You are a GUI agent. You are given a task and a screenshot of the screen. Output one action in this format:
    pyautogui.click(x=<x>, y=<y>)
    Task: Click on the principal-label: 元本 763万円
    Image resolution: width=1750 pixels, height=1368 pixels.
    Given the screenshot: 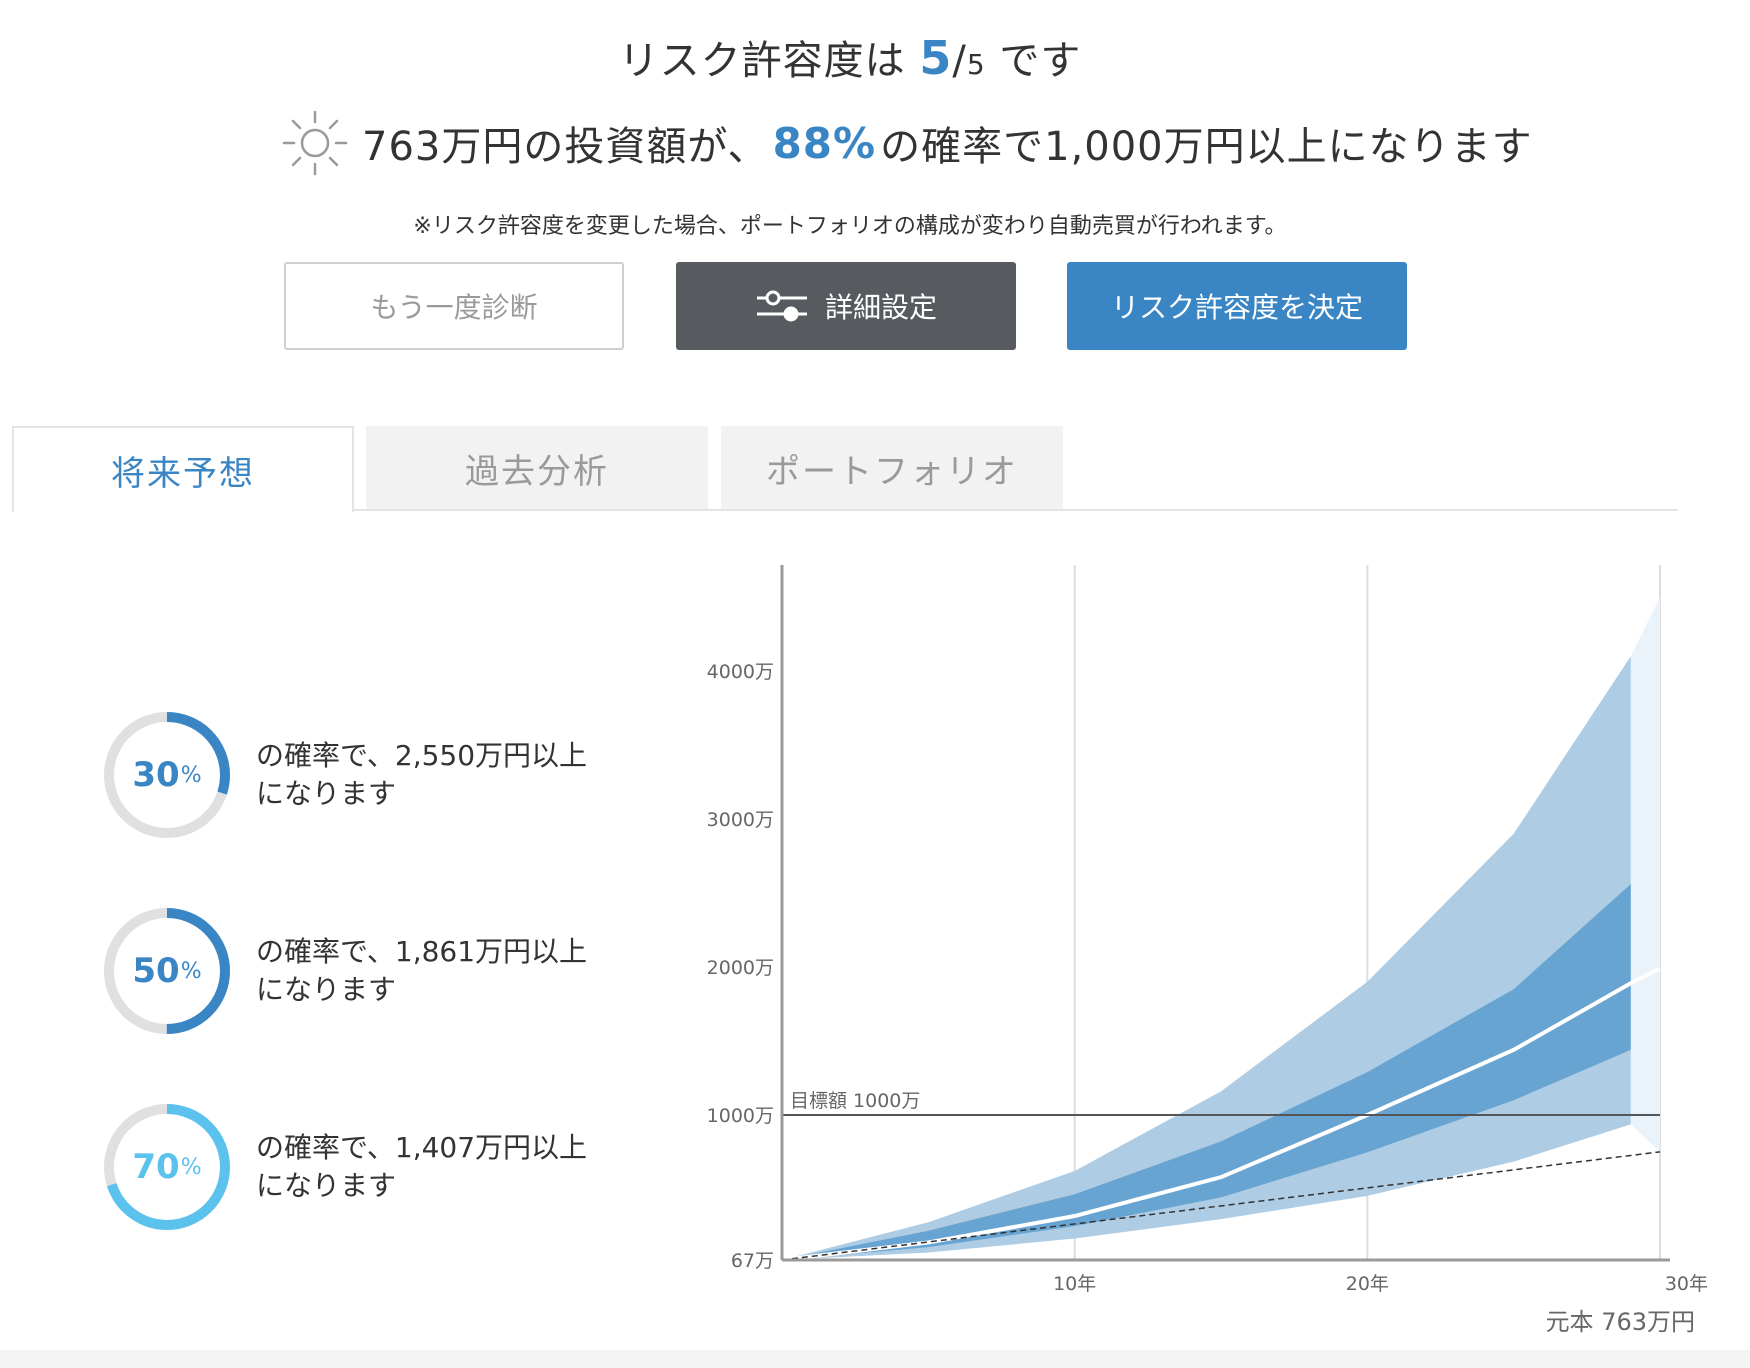 What is the action you would take?
    pyautogui.click(x=1620, y=1322)
    